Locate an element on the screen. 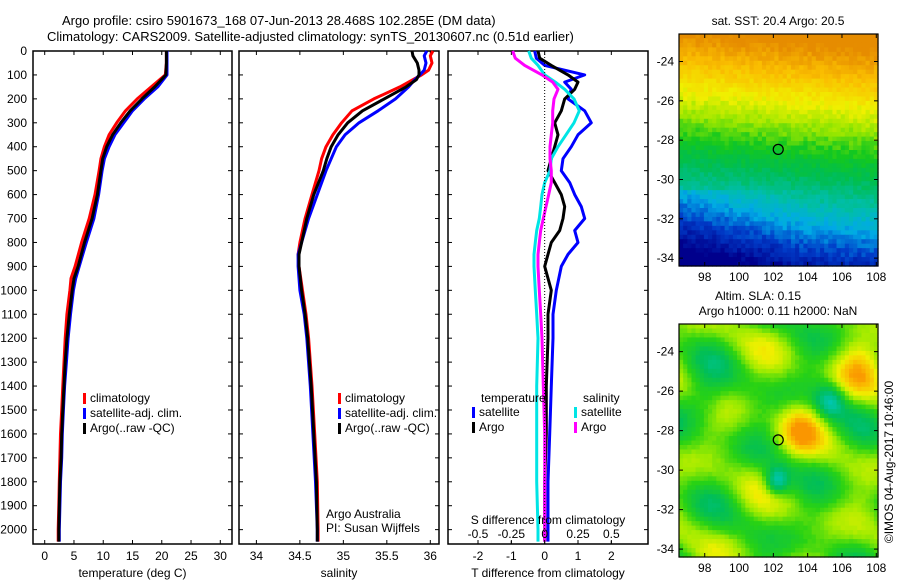  y-tick-label: 900 is located at coordinates (17, 266).